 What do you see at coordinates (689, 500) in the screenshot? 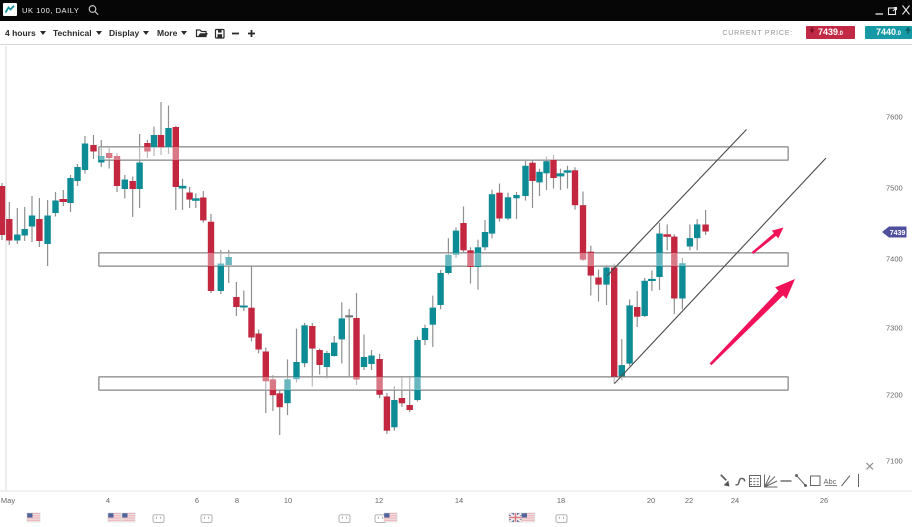
I see `svg-text: 22` at bounding box center [689, 500].